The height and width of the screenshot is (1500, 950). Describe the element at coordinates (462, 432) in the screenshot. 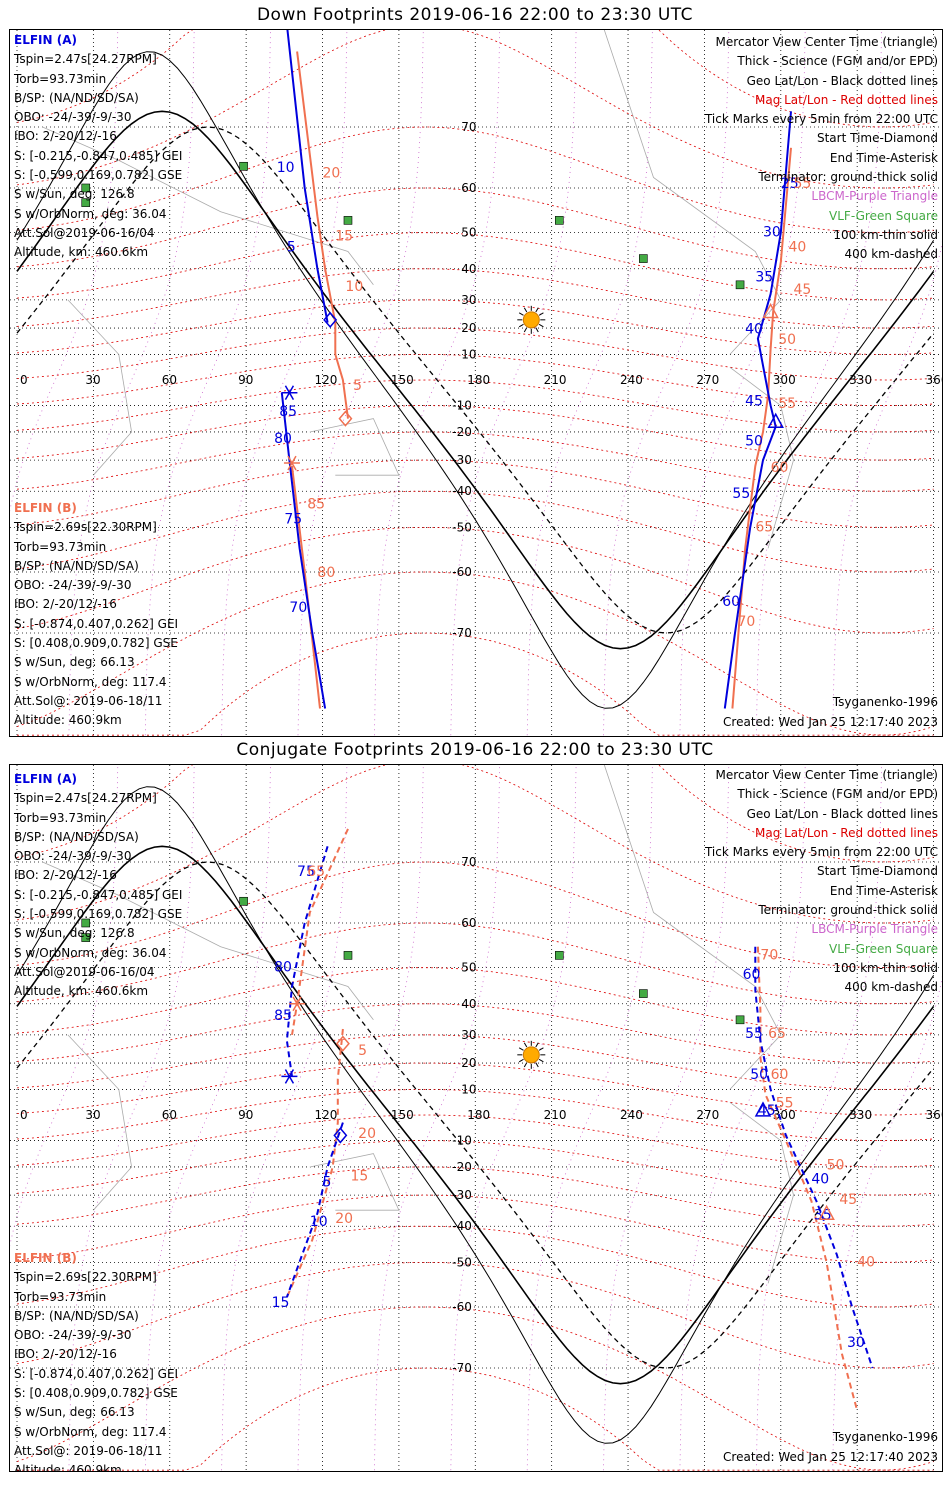

I see `lat-tick-label: -20` at that location.